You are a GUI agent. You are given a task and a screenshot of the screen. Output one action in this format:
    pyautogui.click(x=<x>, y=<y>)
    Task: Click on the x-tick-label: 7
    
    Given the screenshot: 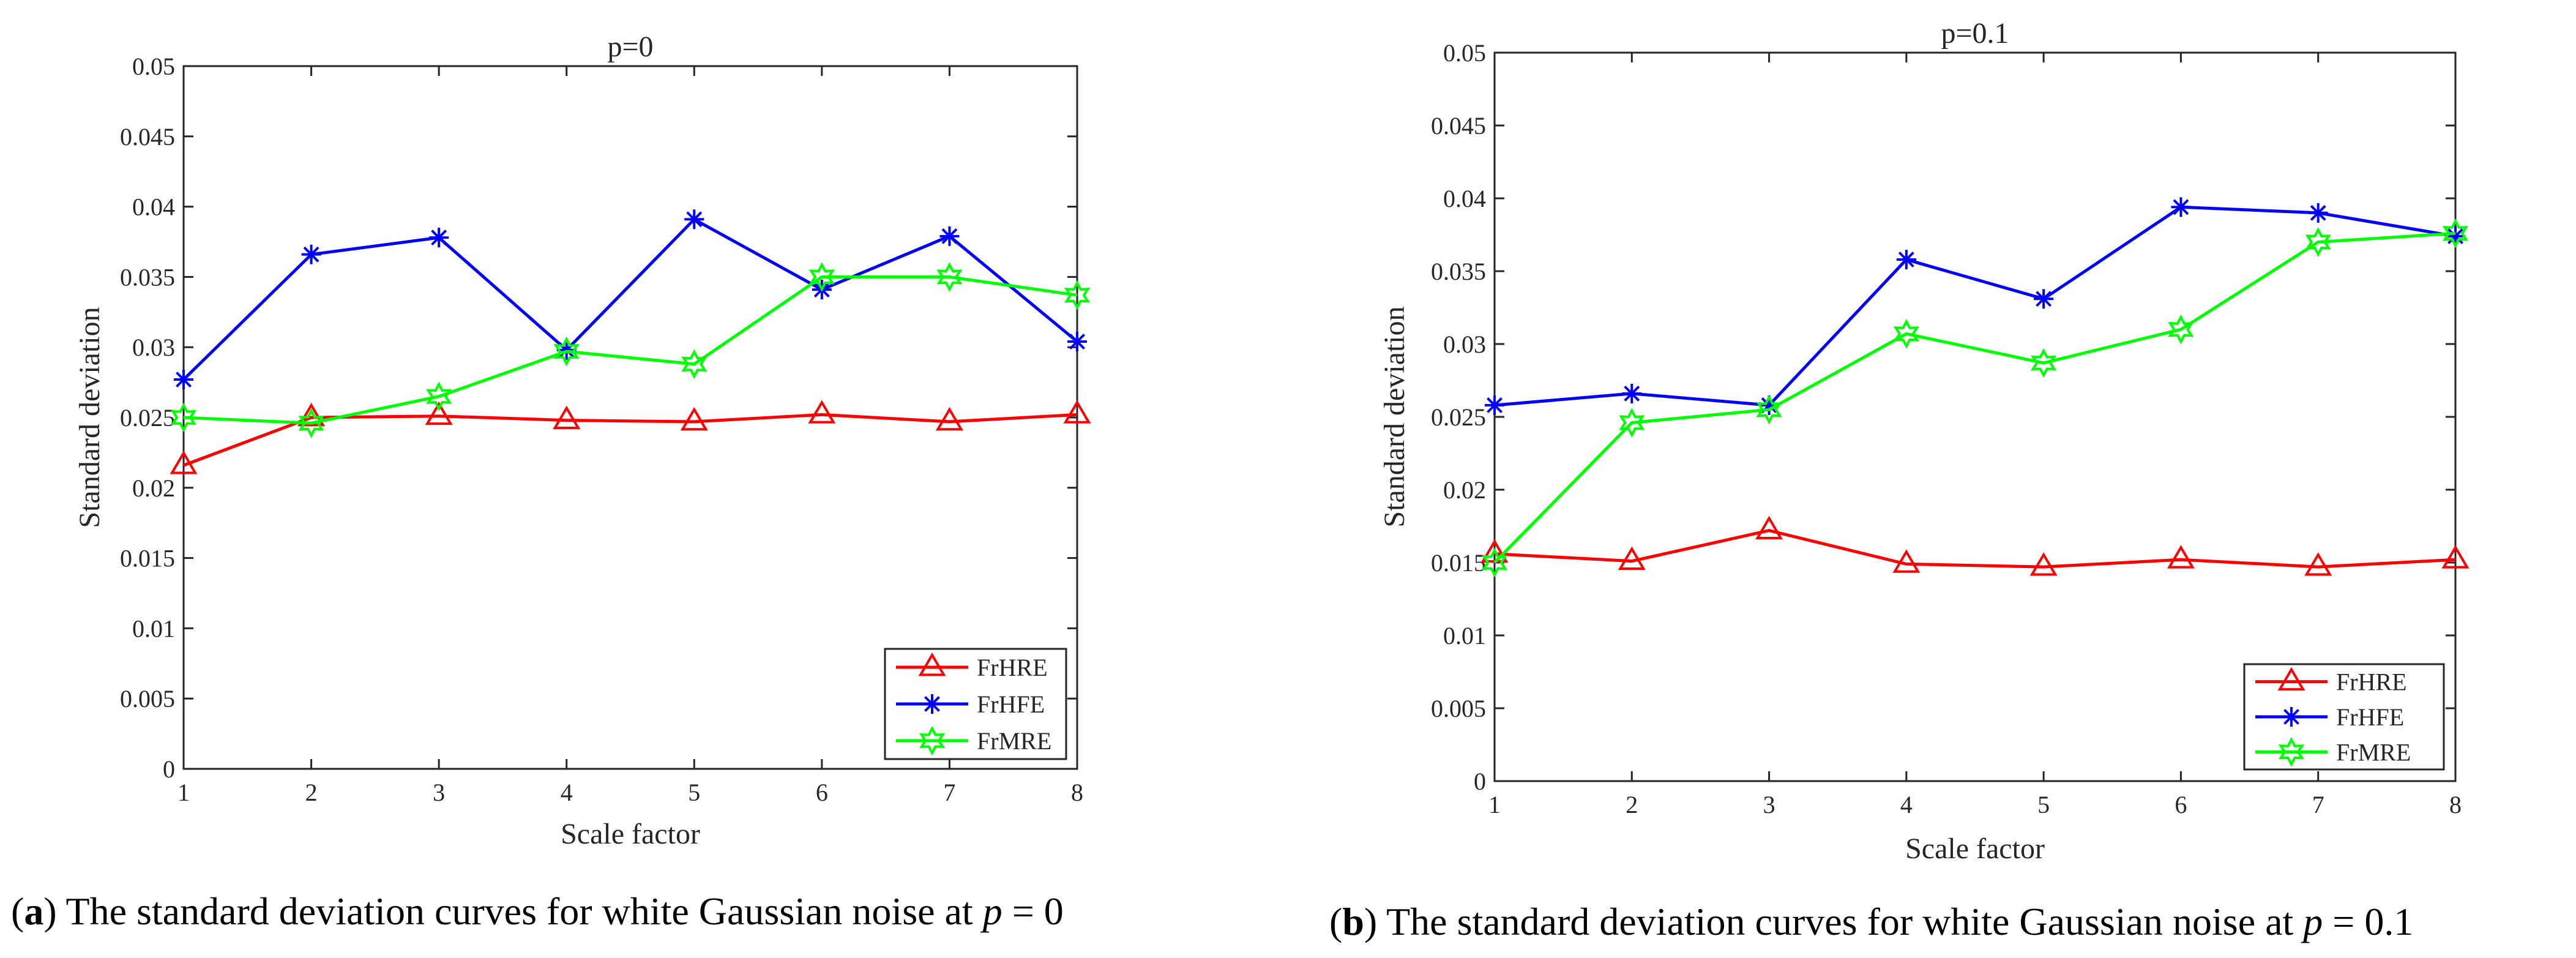 What is the action you would take?
    pyautogui.click(x=949, y=792)
    